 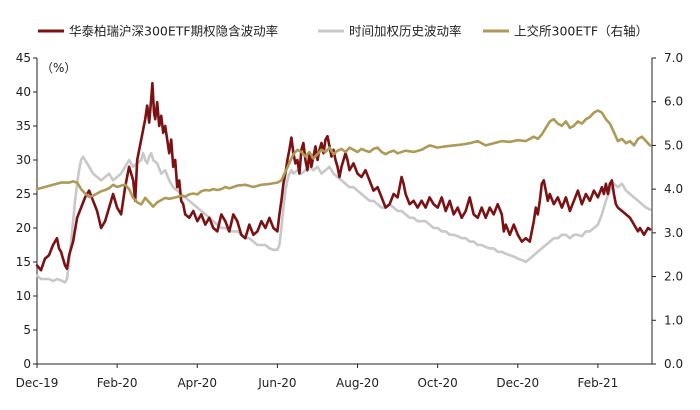 What do you see at coordinates (27, 364) in the screenshot?
I see `left-tick-label: 0` at bounding box center [27, 364].